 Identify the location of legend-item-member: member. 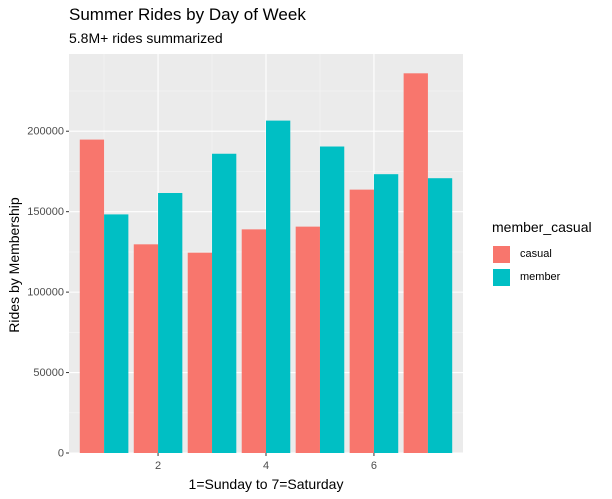
(542, 277).